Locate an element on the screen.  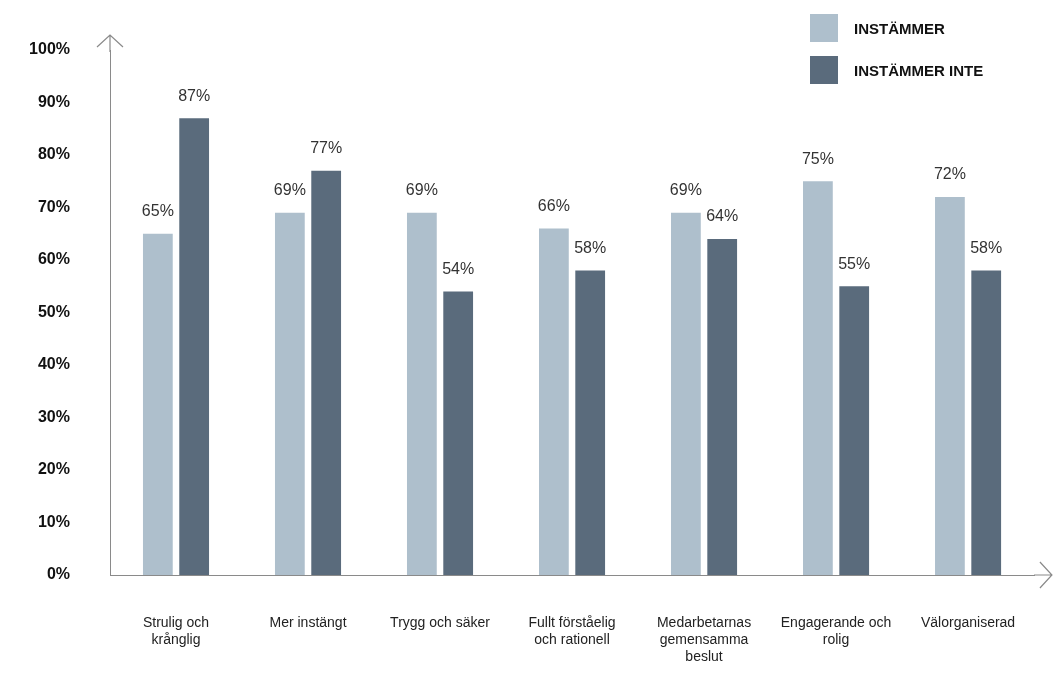
x-tick-label: Strulig och krånglig is located at coordinates (176, 631).